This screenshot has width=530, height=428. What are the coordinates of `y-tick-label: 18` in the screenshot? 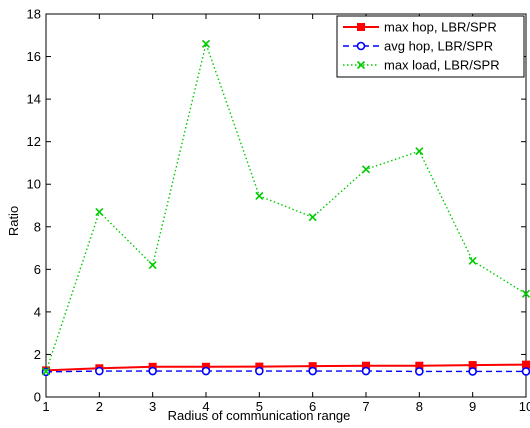 It's located at (34, 14).